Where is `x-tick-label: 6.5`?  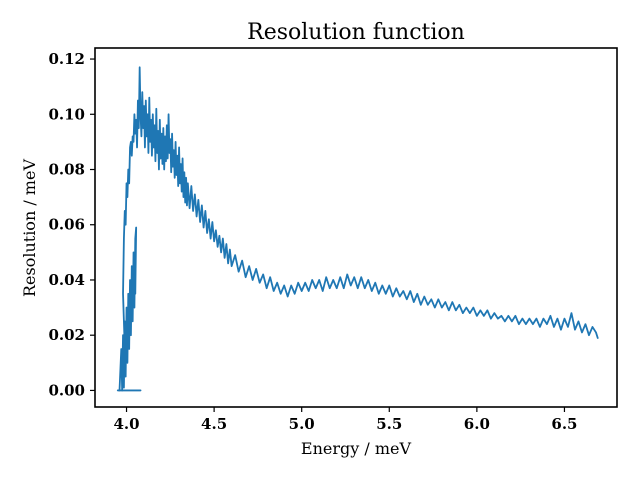
x-tick-label: 6.5 is located at coordinates (564, 424).